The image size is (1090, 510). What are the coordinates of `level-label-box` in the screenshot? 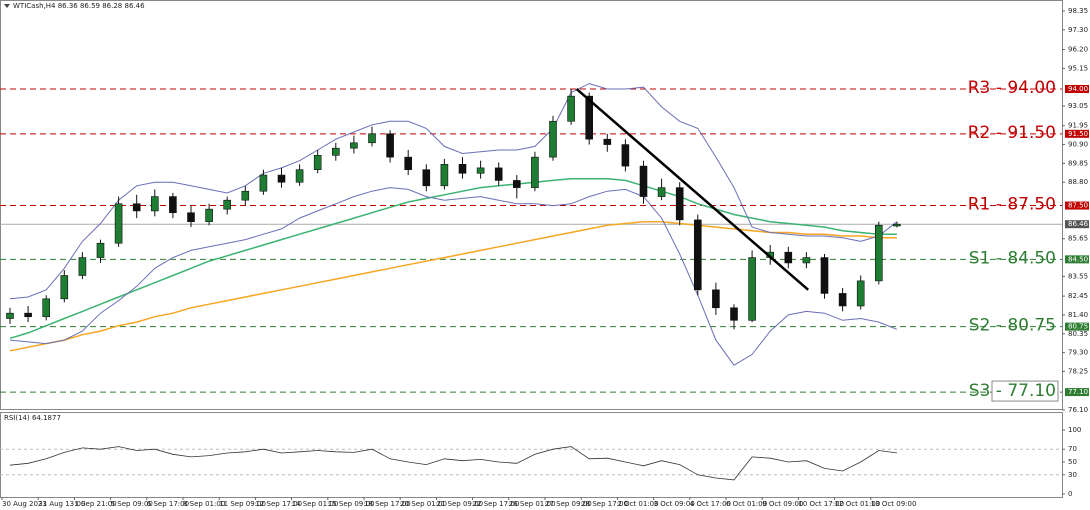 It's located at (1025, 391).